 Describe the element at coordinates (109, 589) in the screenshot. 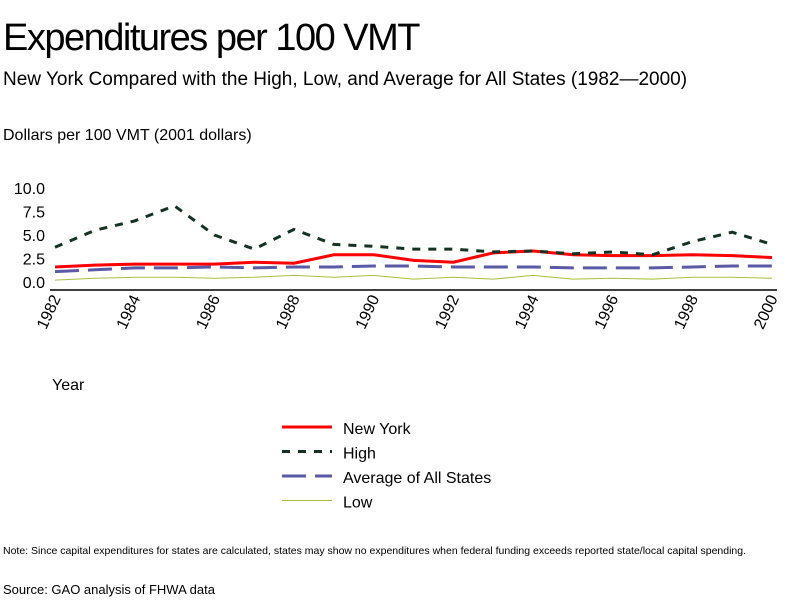

I see `chart-source: Source: GAO analysis of FHWA data` at that location.